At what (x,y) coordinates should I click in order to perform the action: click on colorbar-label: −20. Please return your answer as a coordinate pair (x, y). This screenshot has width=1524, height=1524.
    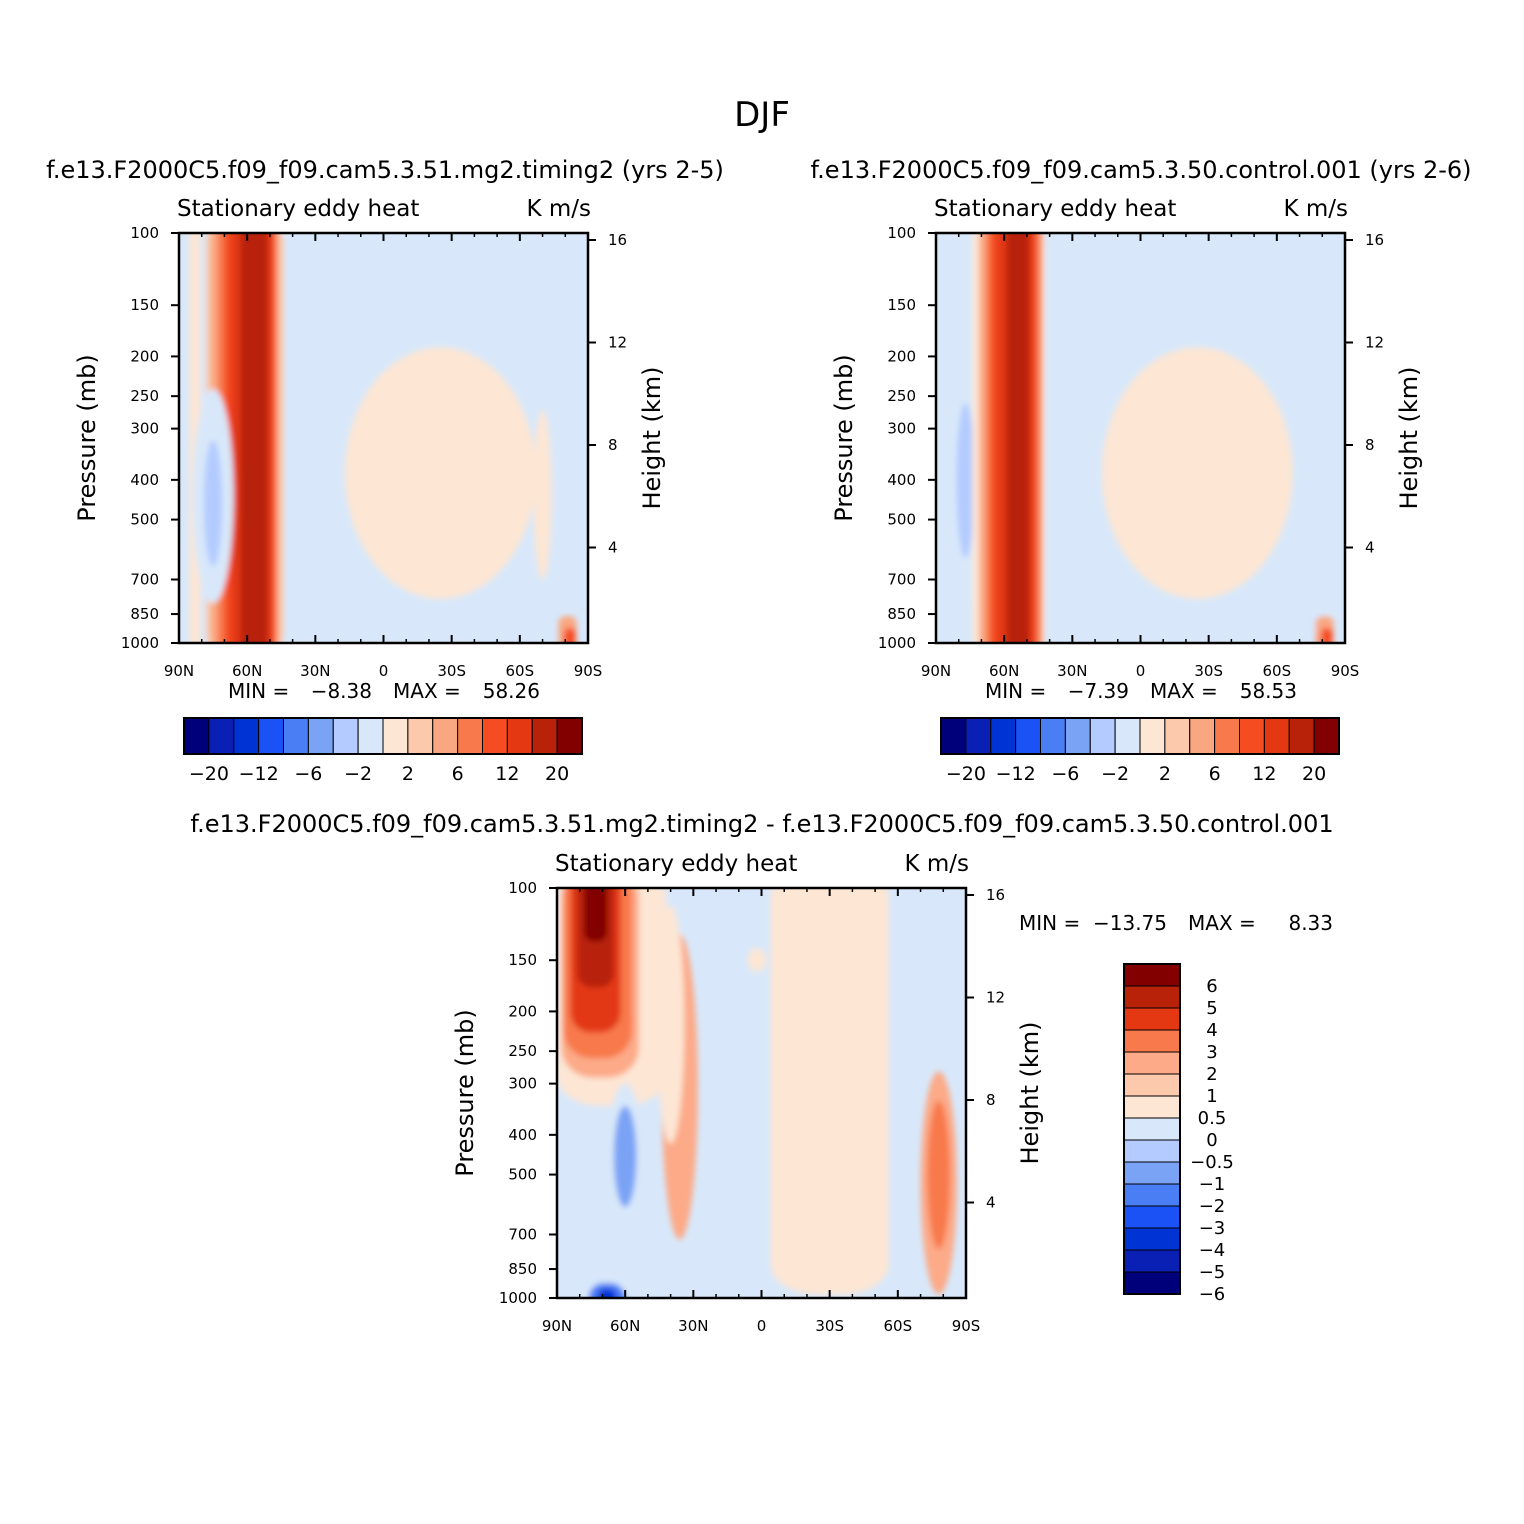
    Looking at the image, I should click on (966, 774).